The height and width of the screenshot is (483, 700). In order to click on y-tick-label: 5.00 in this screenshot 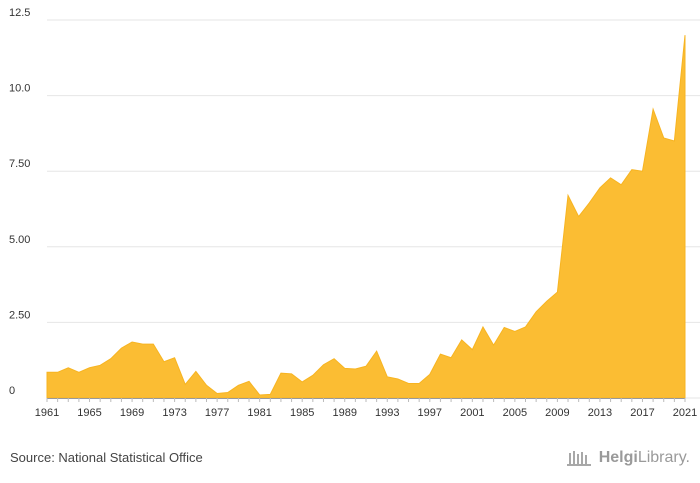, I will do `click(19, 240)`.